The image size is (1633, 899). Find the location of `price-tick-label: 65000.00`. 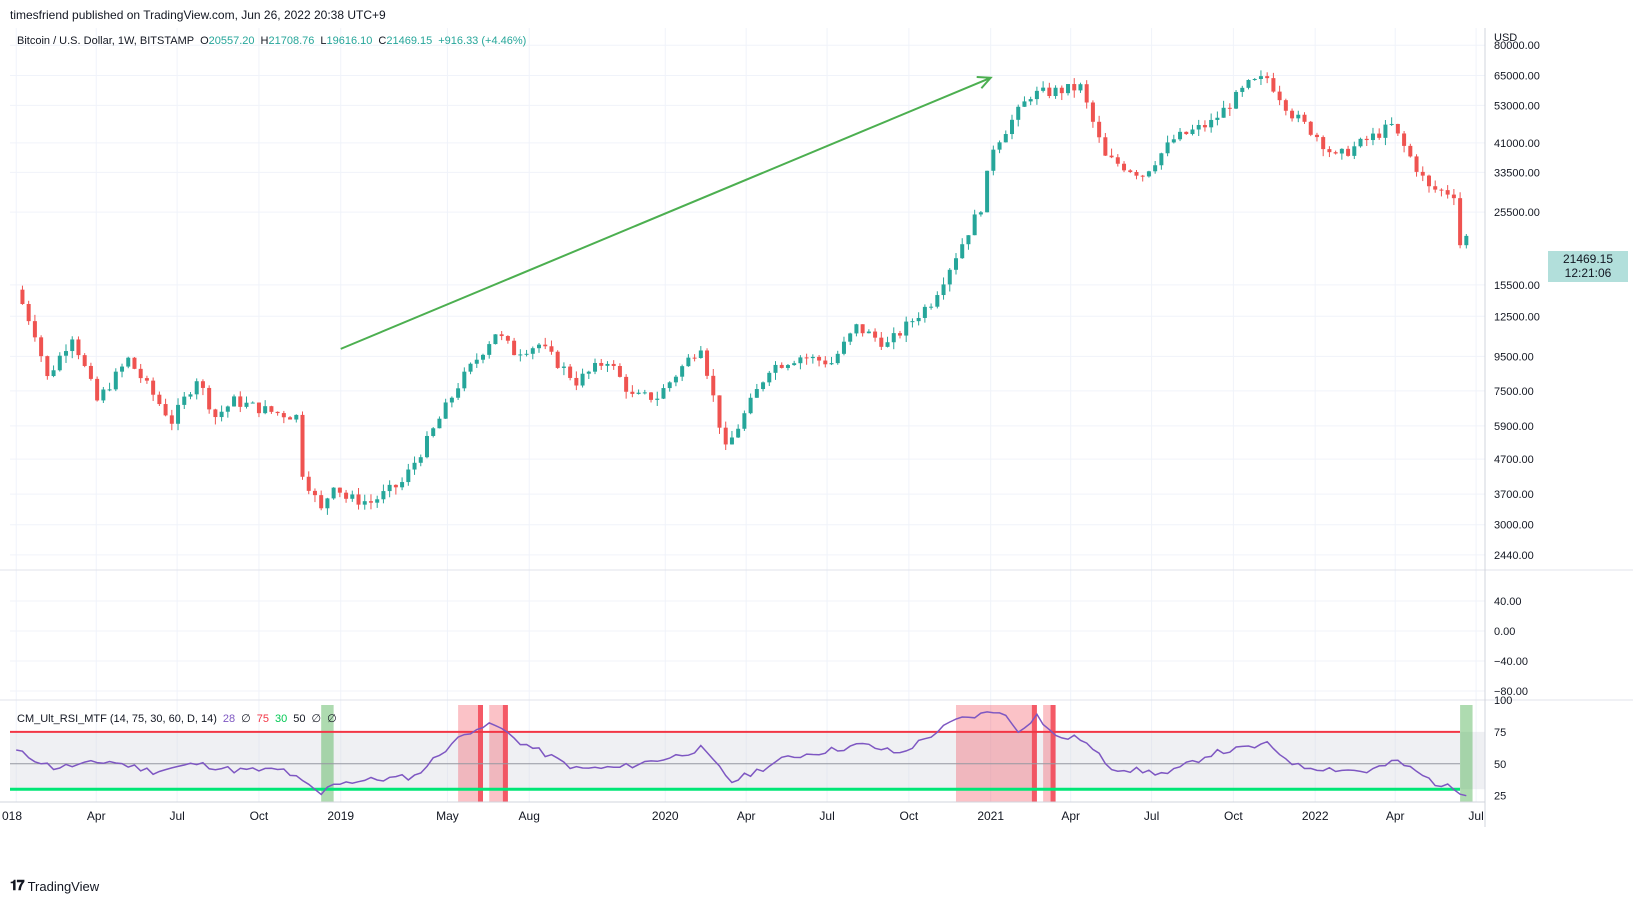

price-tick-label: 65000.00 is located at coordinates (1517, 77).